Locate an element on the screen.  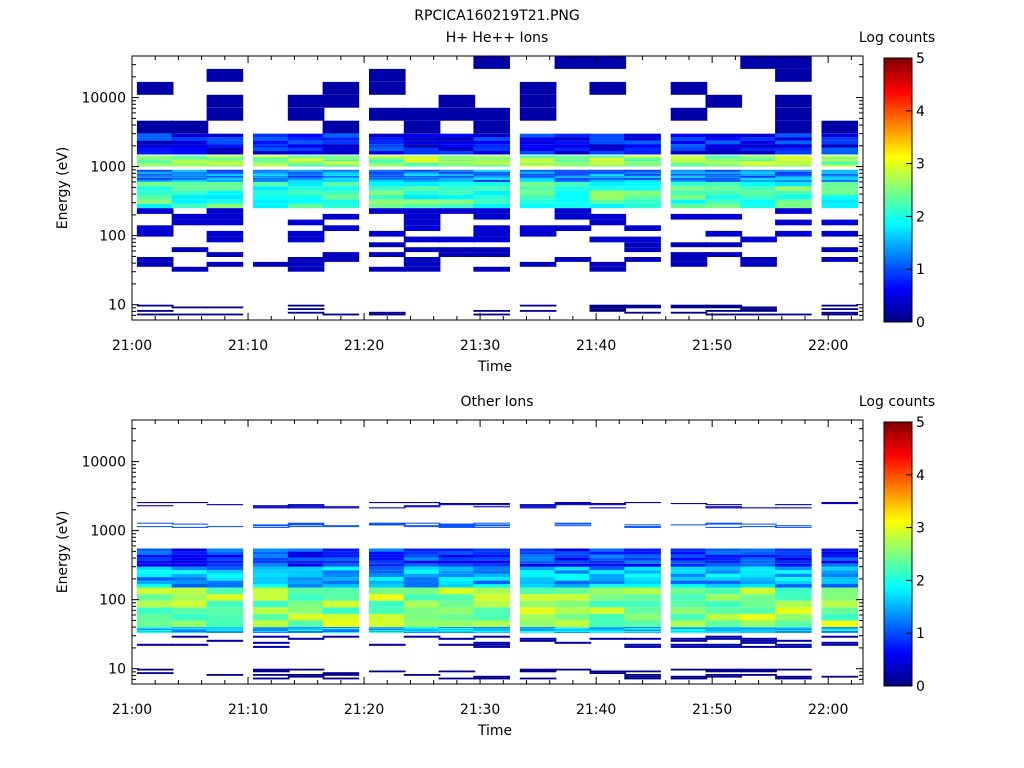
x-tick-label: 21:20 is located at coordinates (364, 710).